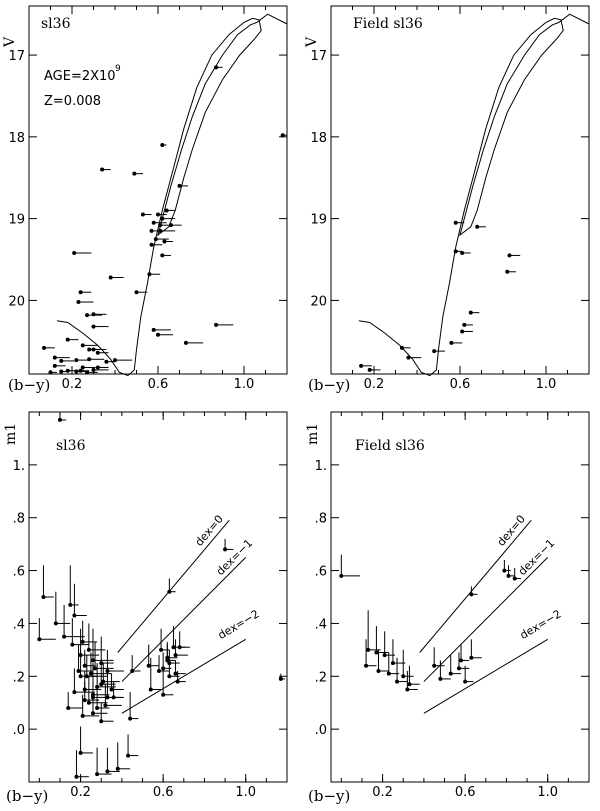 The image size is (600, 811). What do you see at coordinates (239, 624) in the screenshot?
I see `metallicity-line-label: dex=−2` at bounding box center [239, 624].